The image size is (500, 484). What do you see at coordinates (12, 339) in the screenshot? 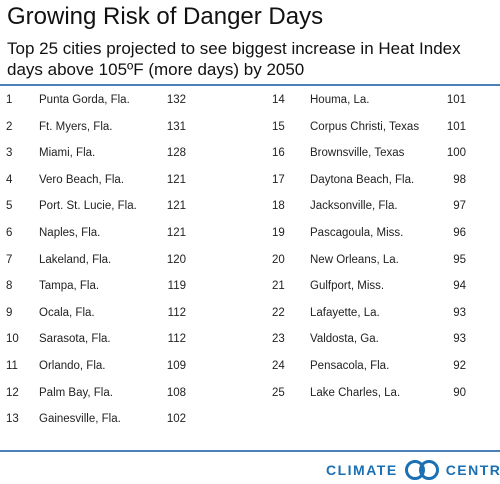
I see `rank-cell: 10` at bounding box center [12, 339].